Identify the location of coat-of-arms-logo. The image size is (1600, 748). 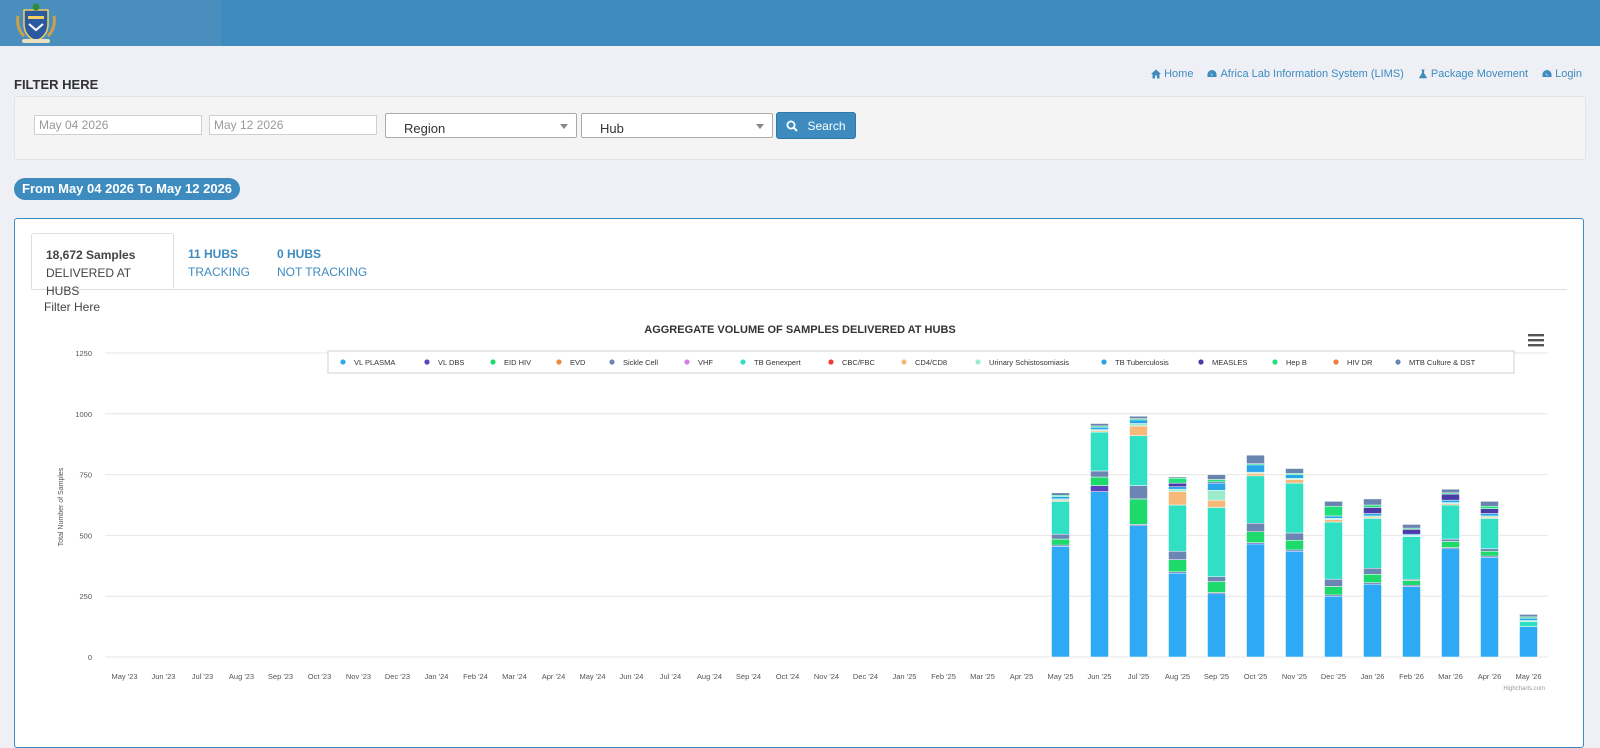
(36, 23).